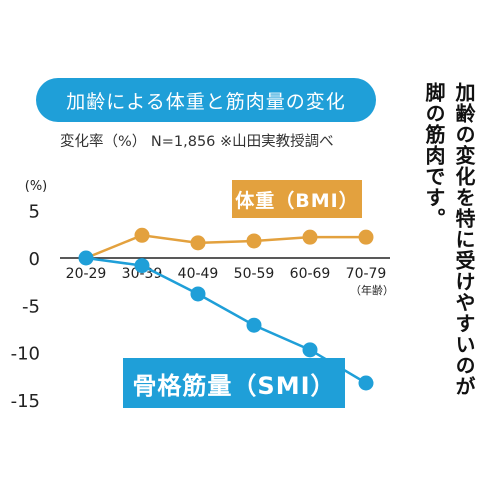 The image size is (490, 490). Describe the element at coordinates (310, 274) in the screenshot. I see `x-tick-label: 60-69` at that location.